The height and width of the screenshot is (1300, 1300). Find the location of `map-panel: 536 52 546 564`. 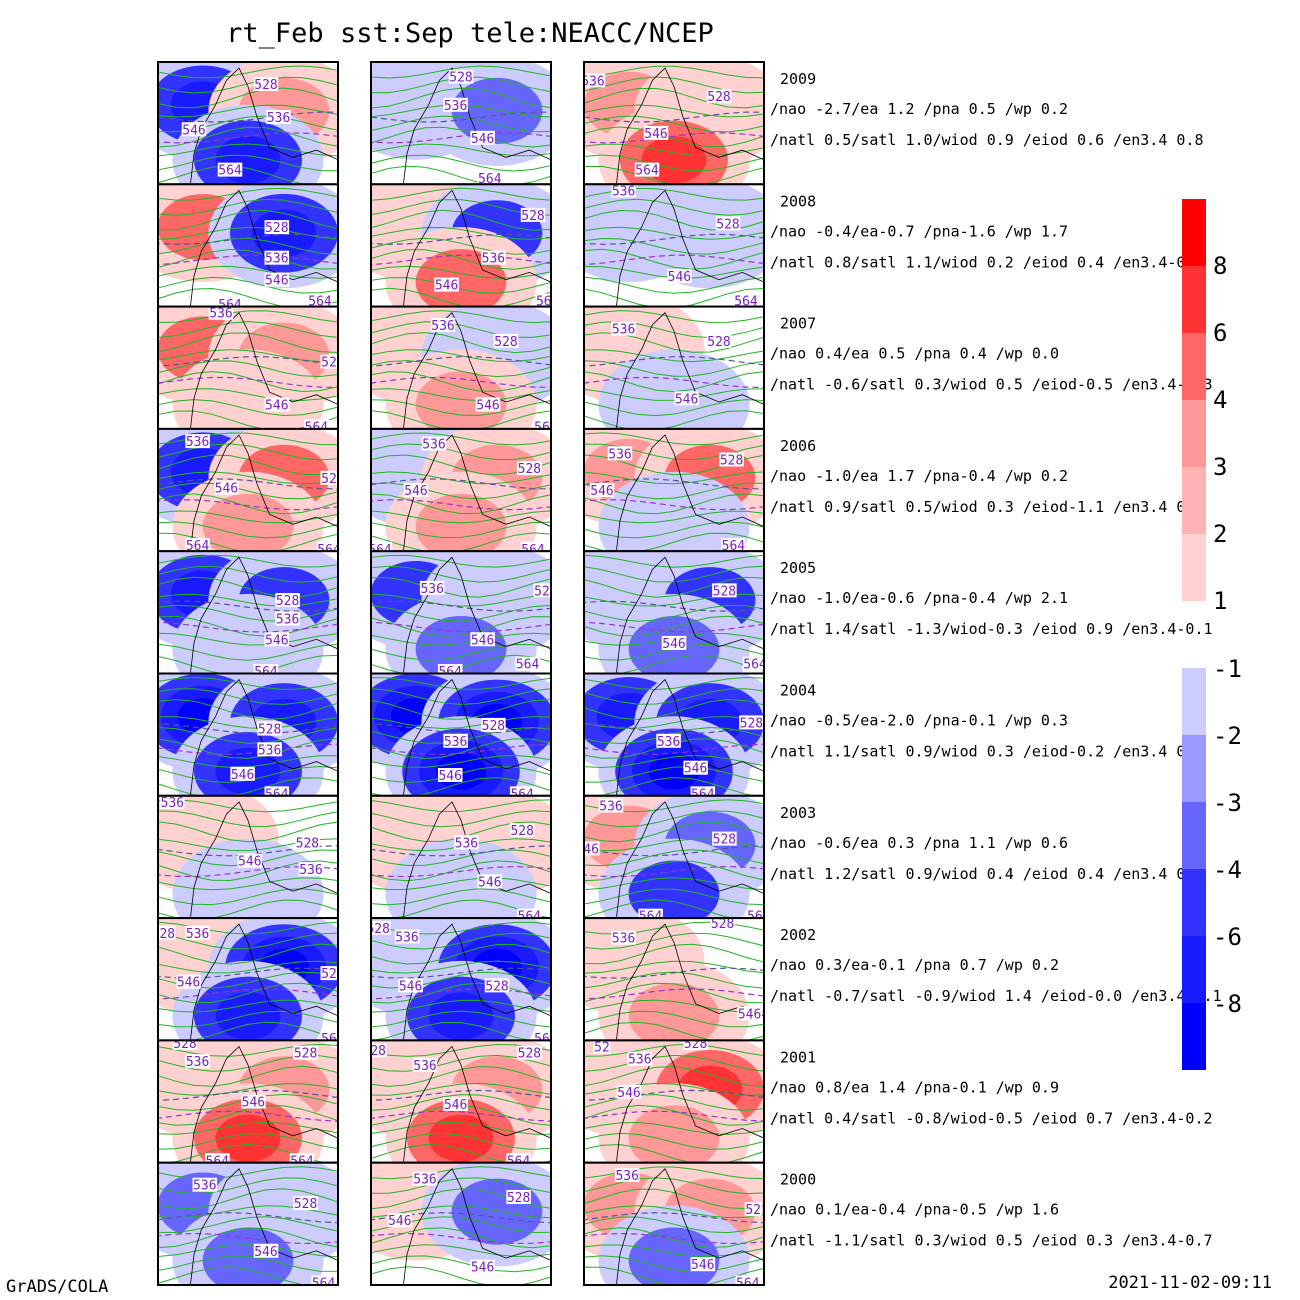

map-panel: 536 52 546 564 is located at coordinates (248, 367).